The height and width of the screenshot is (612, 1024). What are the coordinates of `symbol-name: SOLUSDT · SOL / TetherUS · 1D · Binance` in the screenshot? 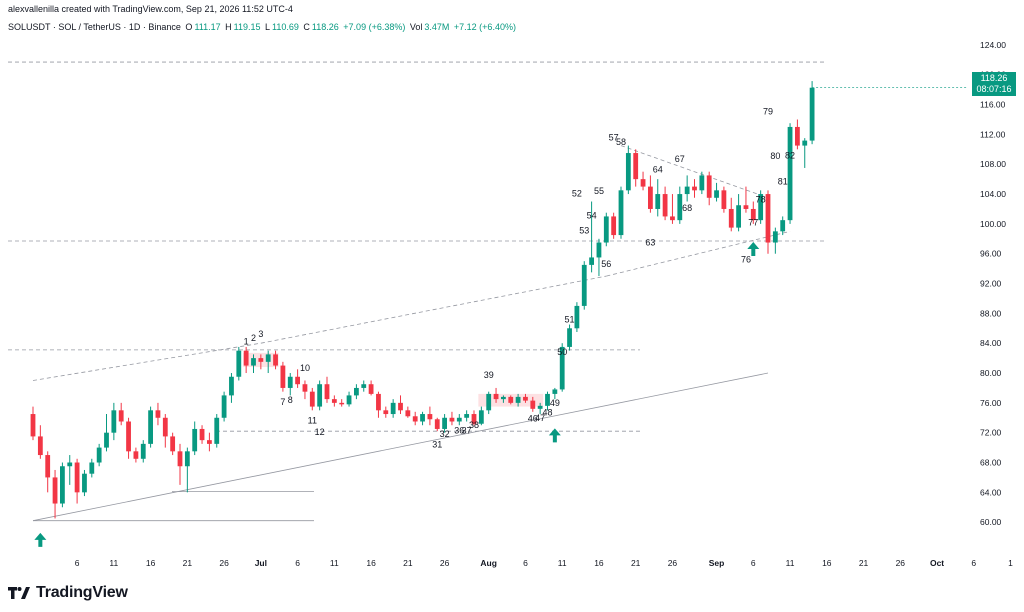 It's located at (94, 27).